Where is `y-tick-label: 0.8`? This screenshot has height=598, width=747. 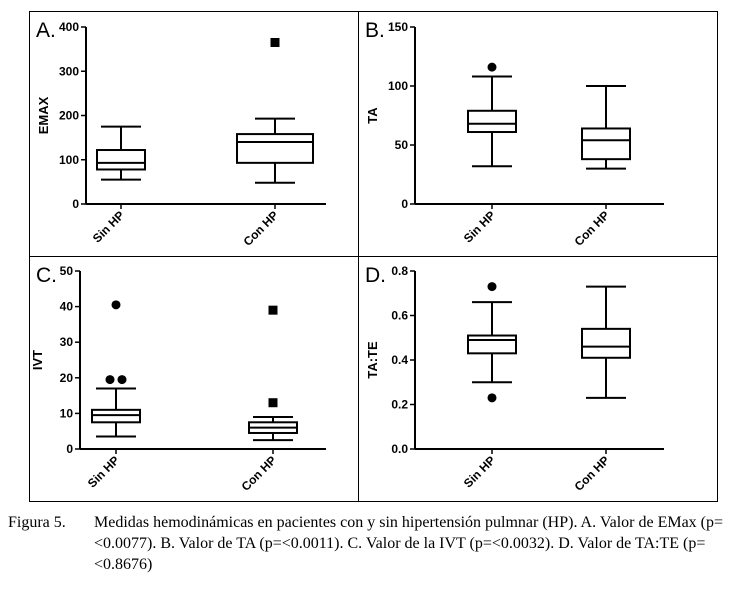 y-tick-label: 0.8 is located at coordinates (399, 271).